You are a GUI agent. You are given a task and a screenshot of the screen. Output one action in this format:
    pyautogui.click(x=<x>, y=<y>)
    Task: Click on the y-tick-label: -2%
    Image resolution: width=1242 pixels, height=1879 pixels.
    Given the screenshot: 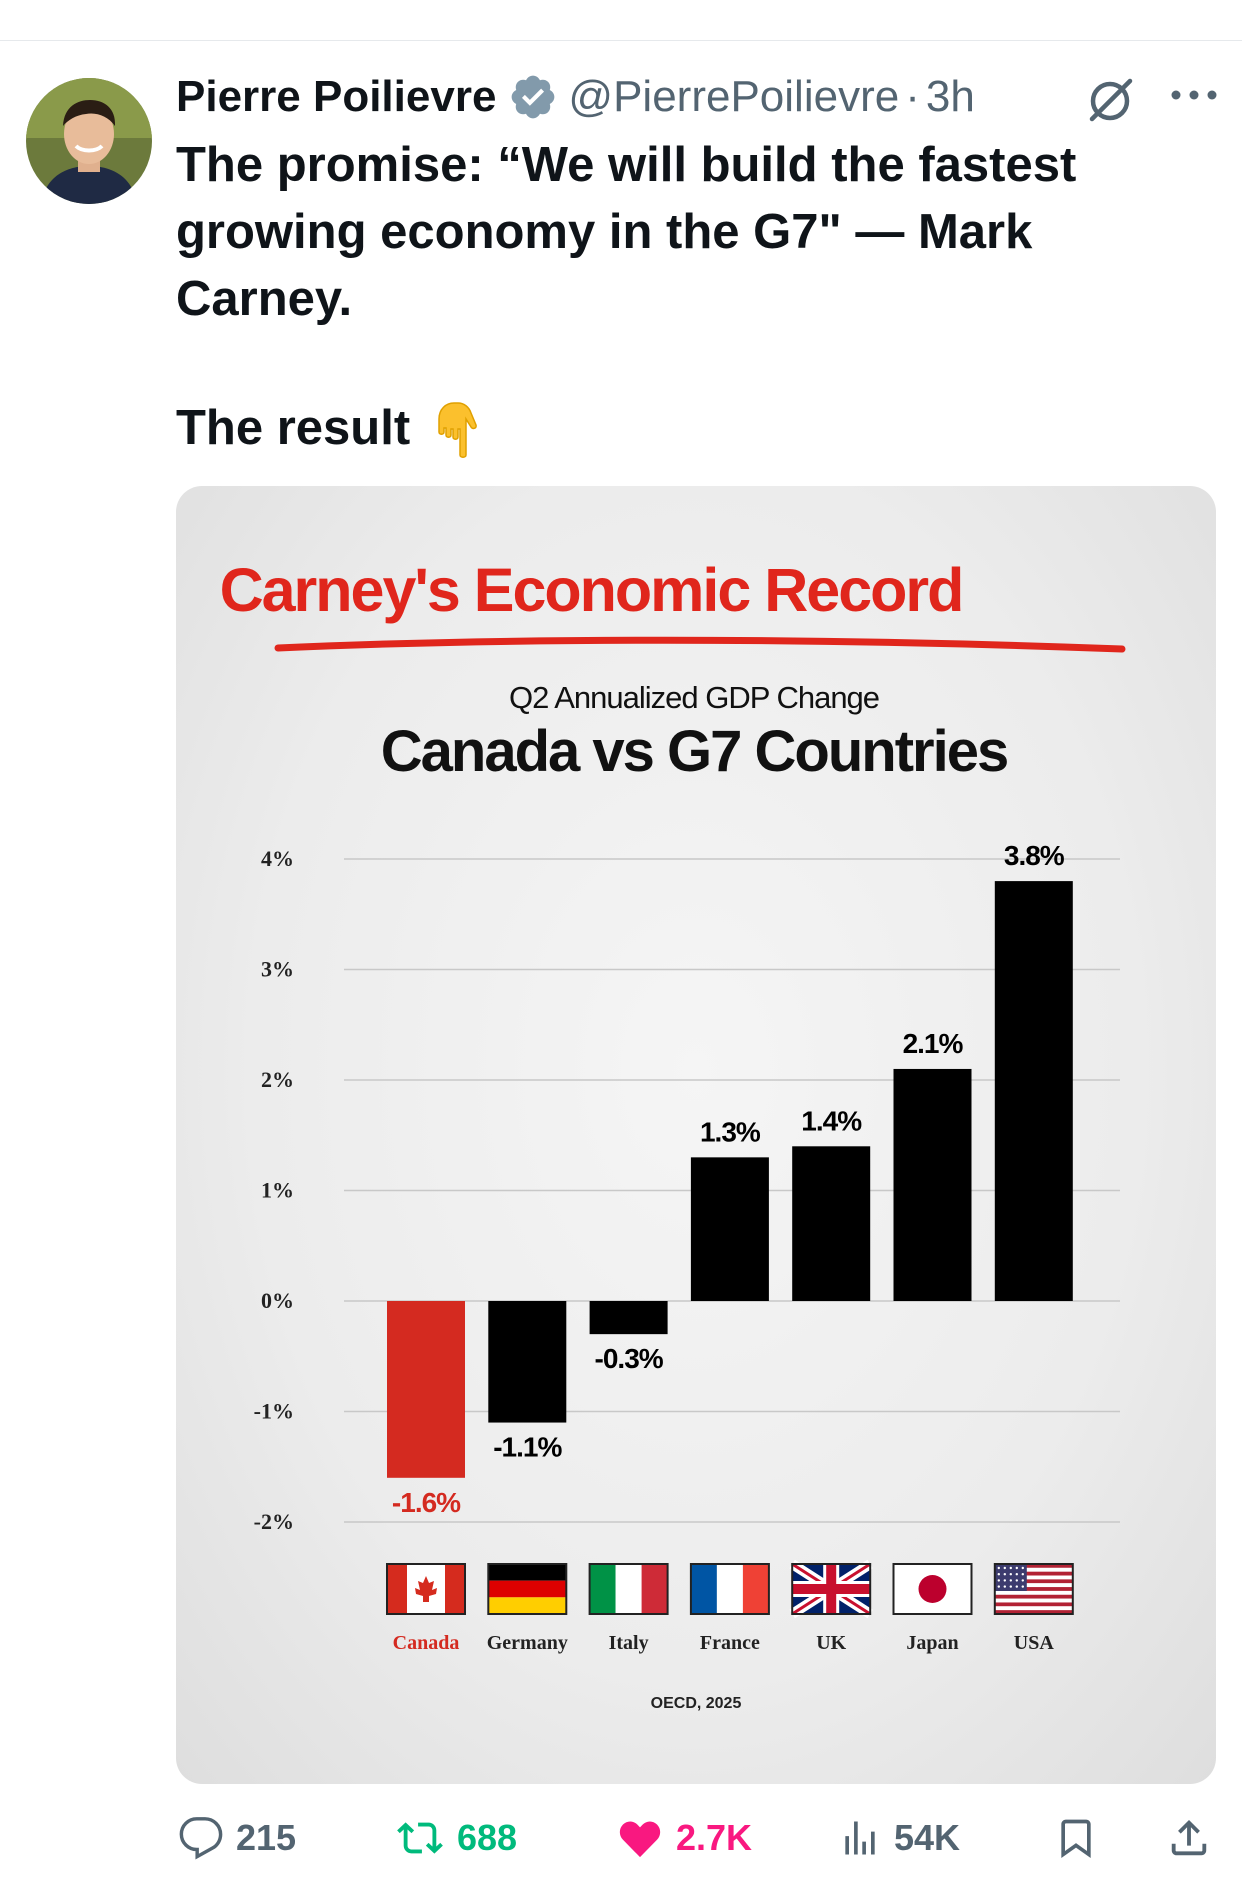 What is the action you would take?
    pyautogui.click(x=274, y=1521)
    